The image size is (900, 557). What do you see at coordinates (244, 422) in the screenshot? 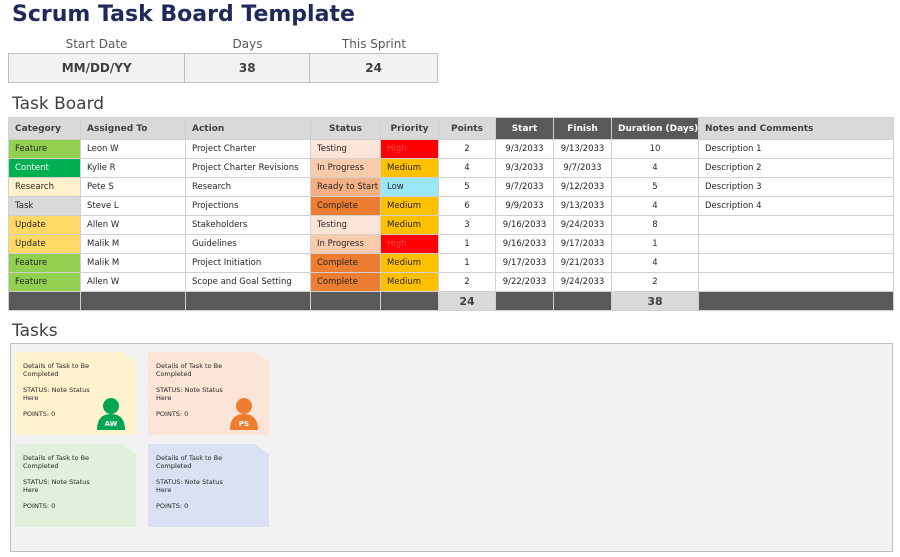
I see `avatar-body` at bounding box center [244, 422].